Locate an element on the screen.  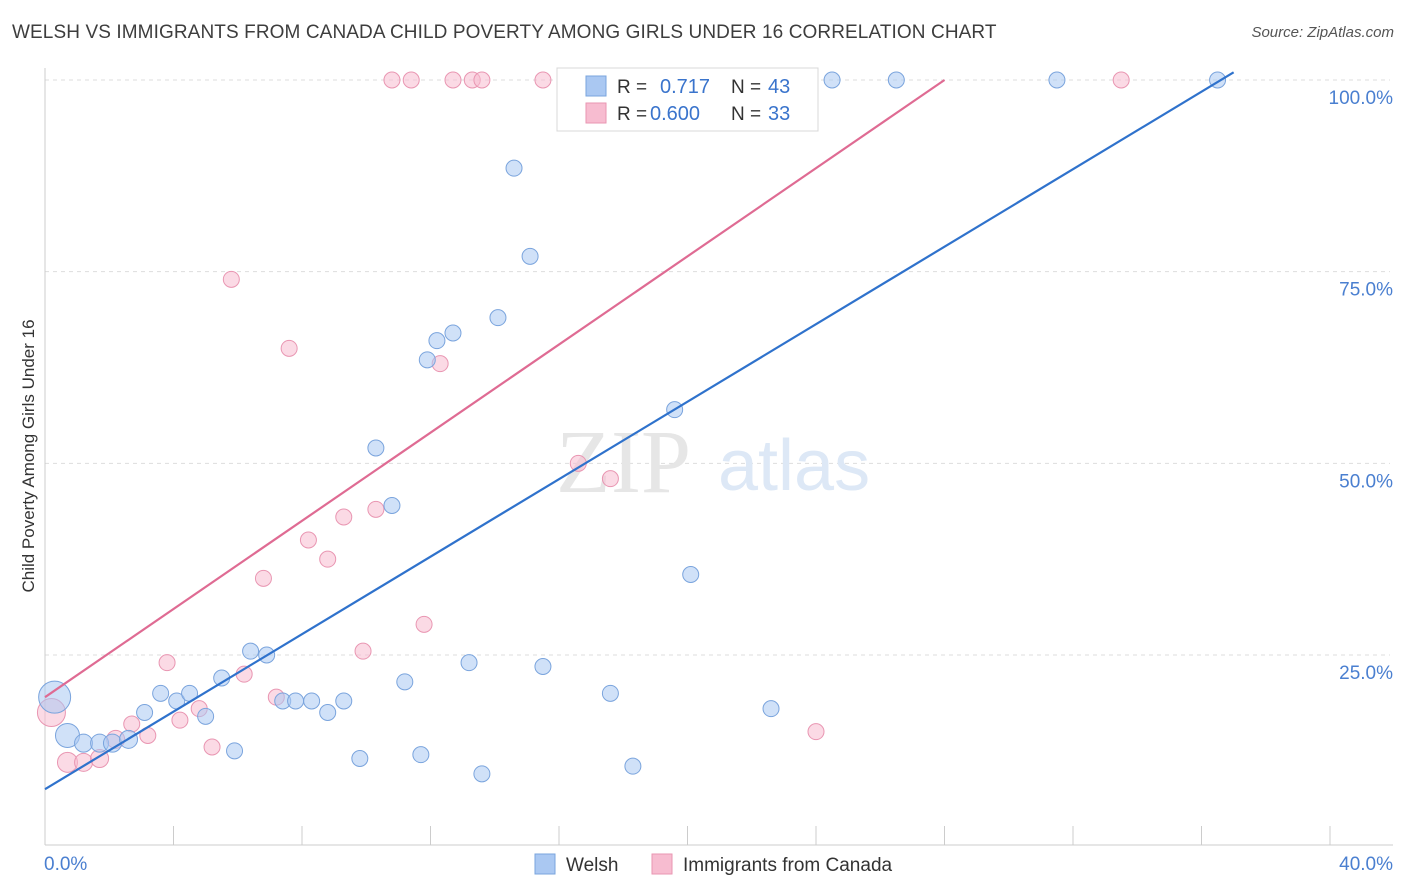
legend-swatch-canada is located at coordinates (596, 113).